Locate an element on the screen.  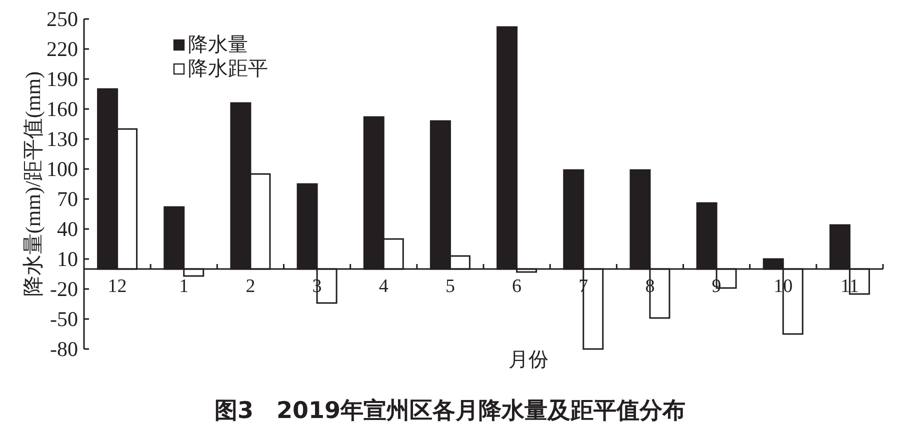
y-tick-label: 10 is located at coordinates (67, 259).